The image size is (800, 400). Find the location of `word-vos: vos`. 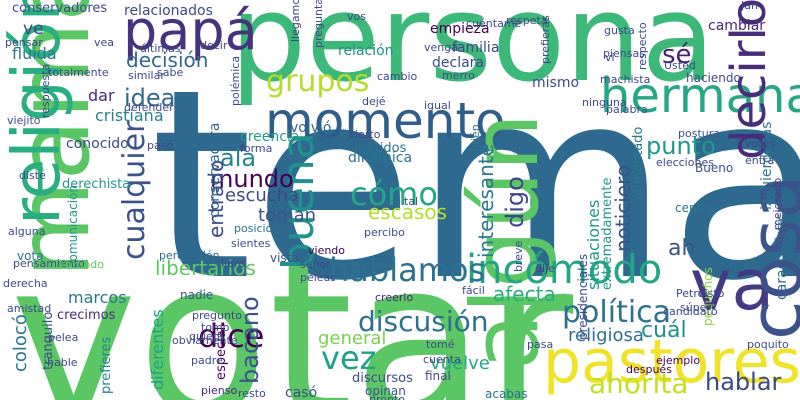

word-vos: vos is located at coordinates (356, 16).